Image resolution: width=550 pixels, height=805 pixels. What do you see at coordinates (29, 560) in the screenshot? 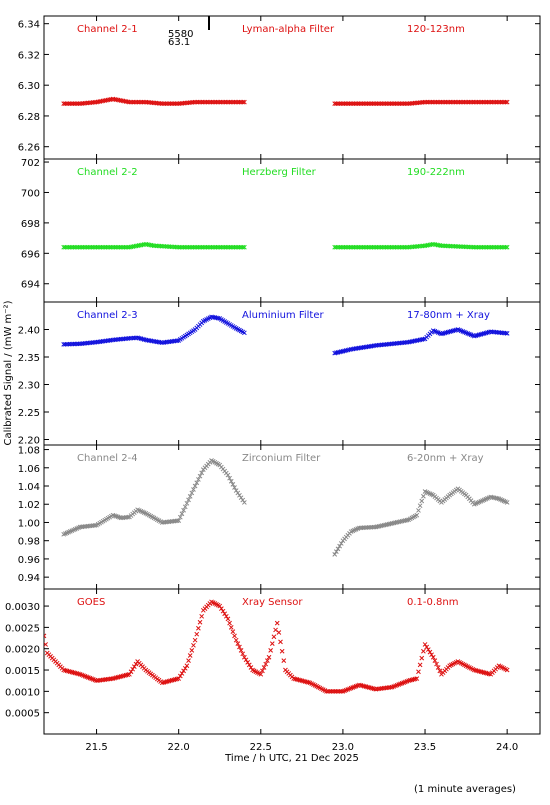
I see `y-tick-label-channel-2-4: 0.96` at bounding box center [29, 560].